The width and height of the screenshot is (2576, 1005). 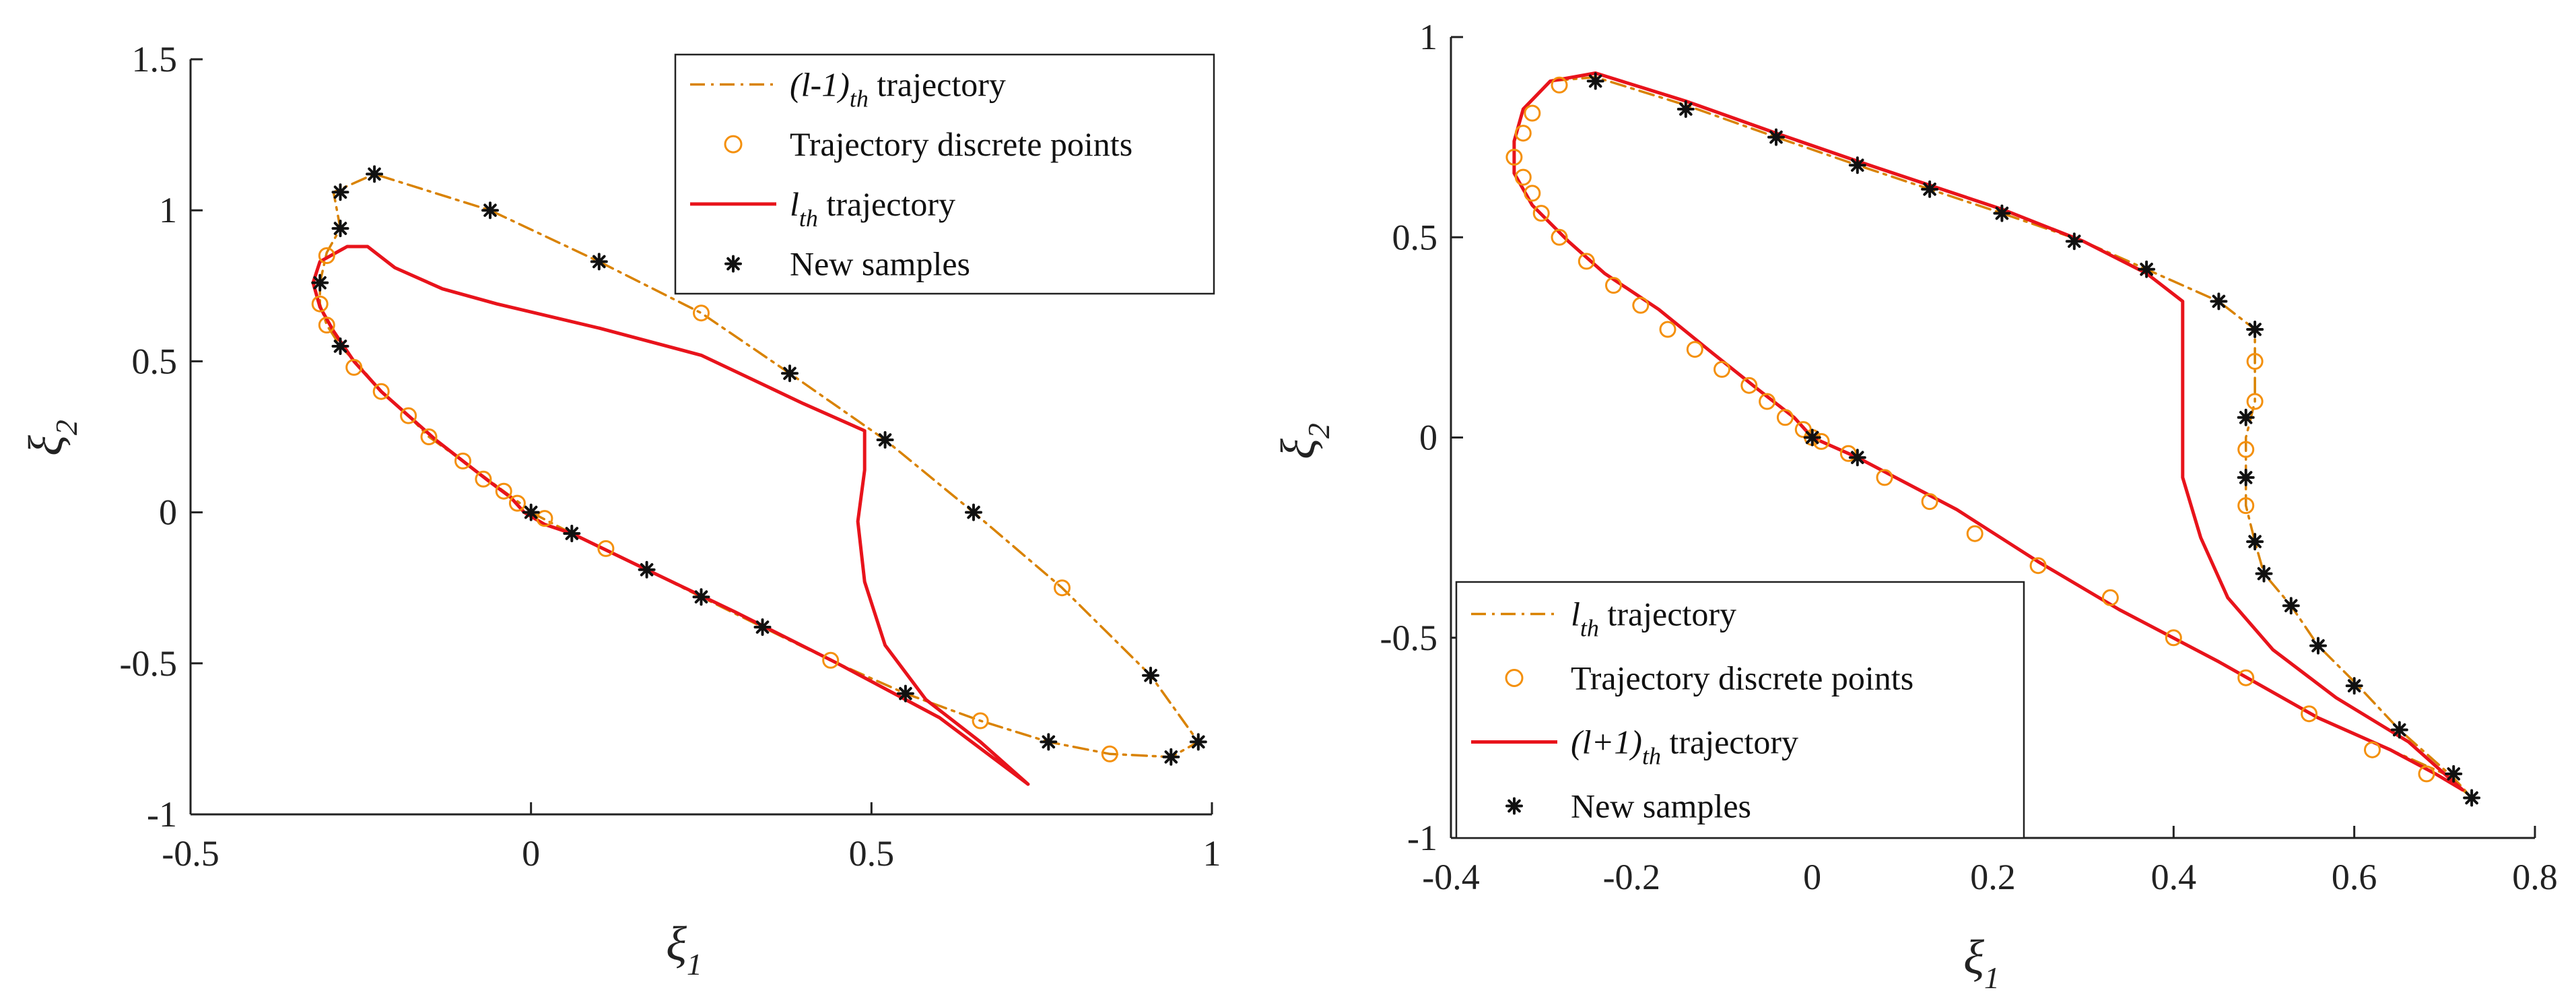 What do you see at coordinates (676, 944) in the screenshot?
I see `x-axis-label-main: ξ` at bounding box center [676, 944].